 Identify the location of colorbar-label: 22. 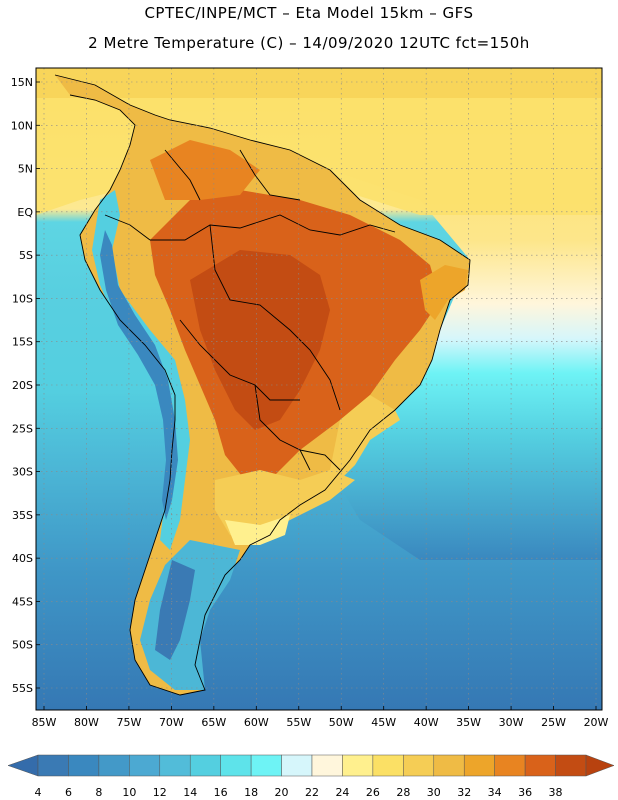
(312, 792).